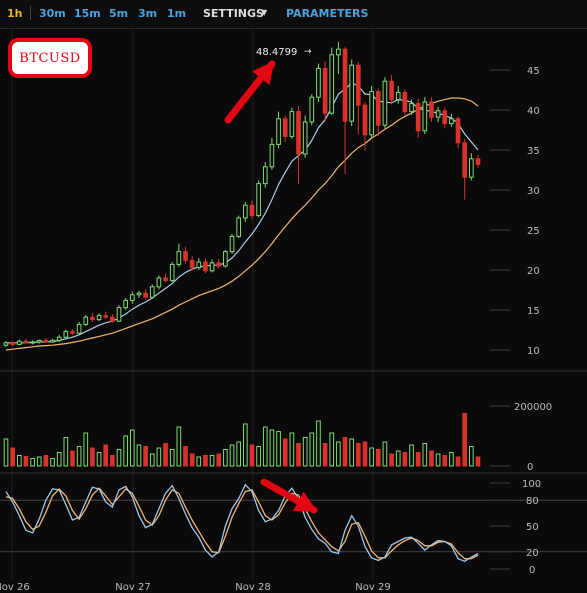 The width and height of the screenshot is (587, 593). Describe the element at coordinates (521, 437) in the screenshot. I see `volume-axis: 0 200000` at that location.